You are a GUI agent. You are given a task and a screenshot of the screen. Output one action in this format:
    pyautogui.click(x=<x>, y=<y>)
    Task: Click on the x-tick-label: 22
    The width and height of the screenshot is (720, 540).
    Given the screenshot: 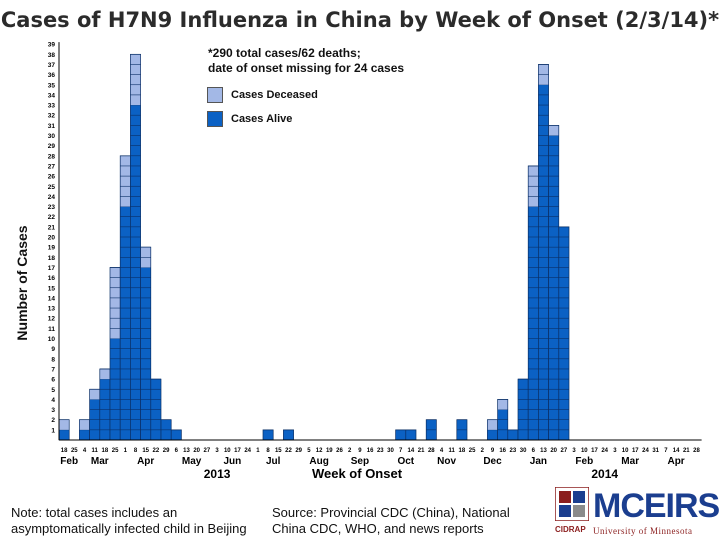 What is the action you would take?
    pyautogui.click(x=288, y=451)
    